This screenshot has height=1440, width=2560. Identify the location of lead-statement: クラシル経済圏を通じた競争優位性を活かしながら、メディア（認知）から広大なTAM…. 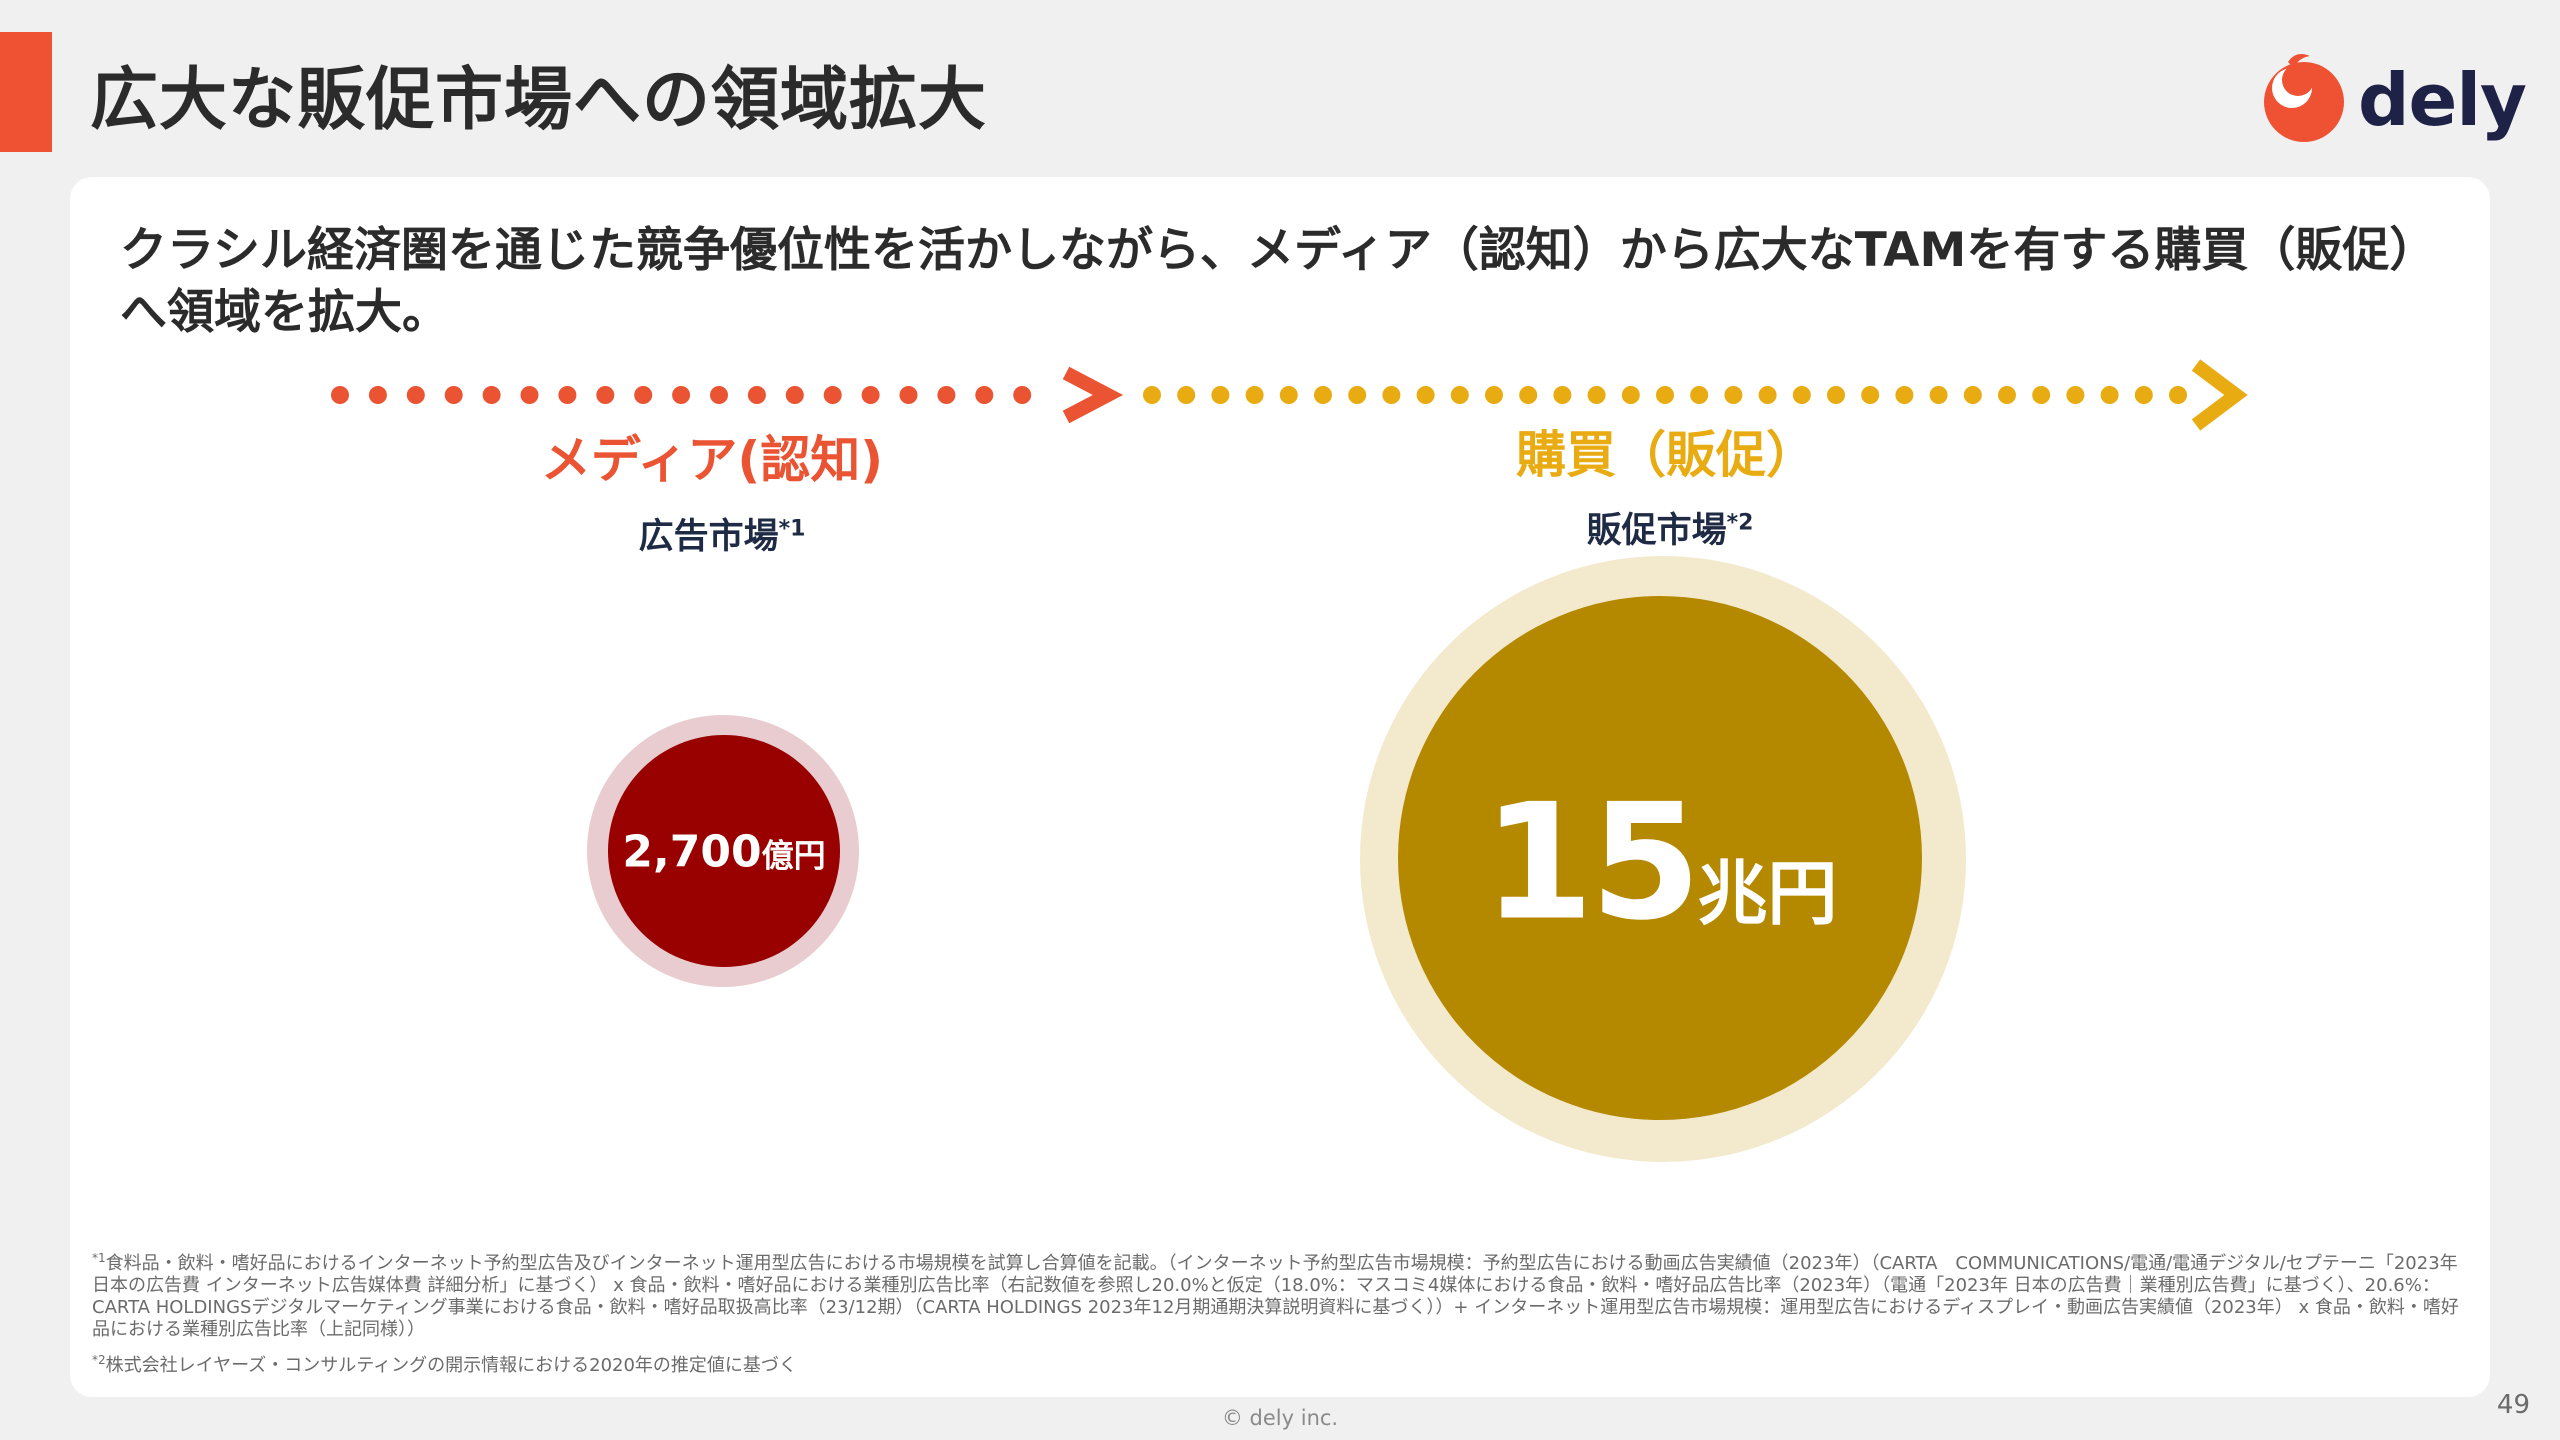
(1266, 281).